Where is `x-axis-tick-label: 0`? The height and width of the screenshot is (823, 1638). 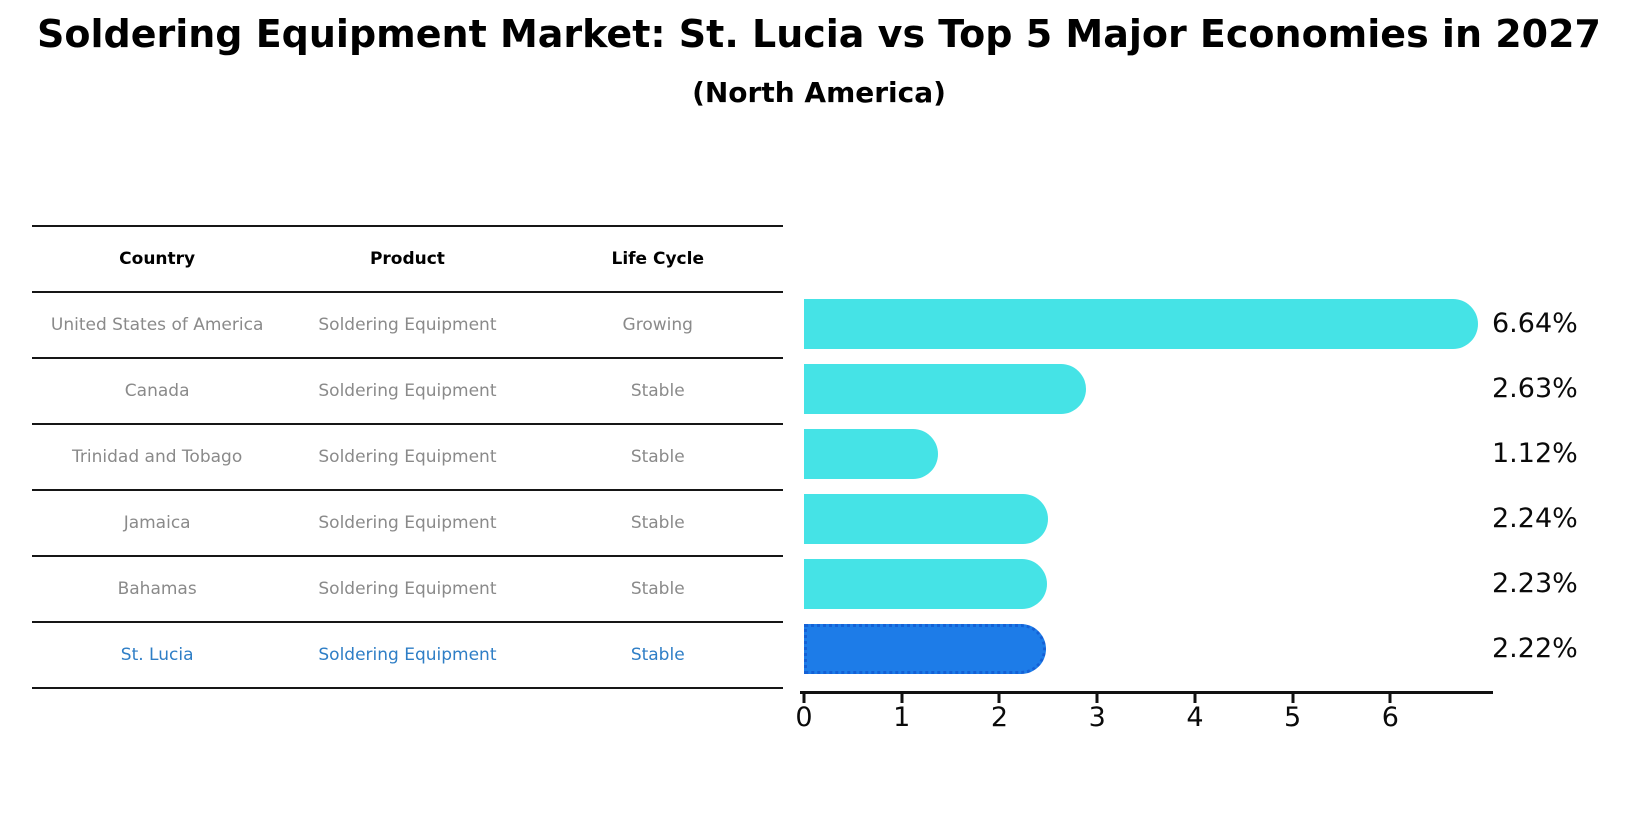 x-axis-tick-label: 0 is located at coordinates (804, 717).